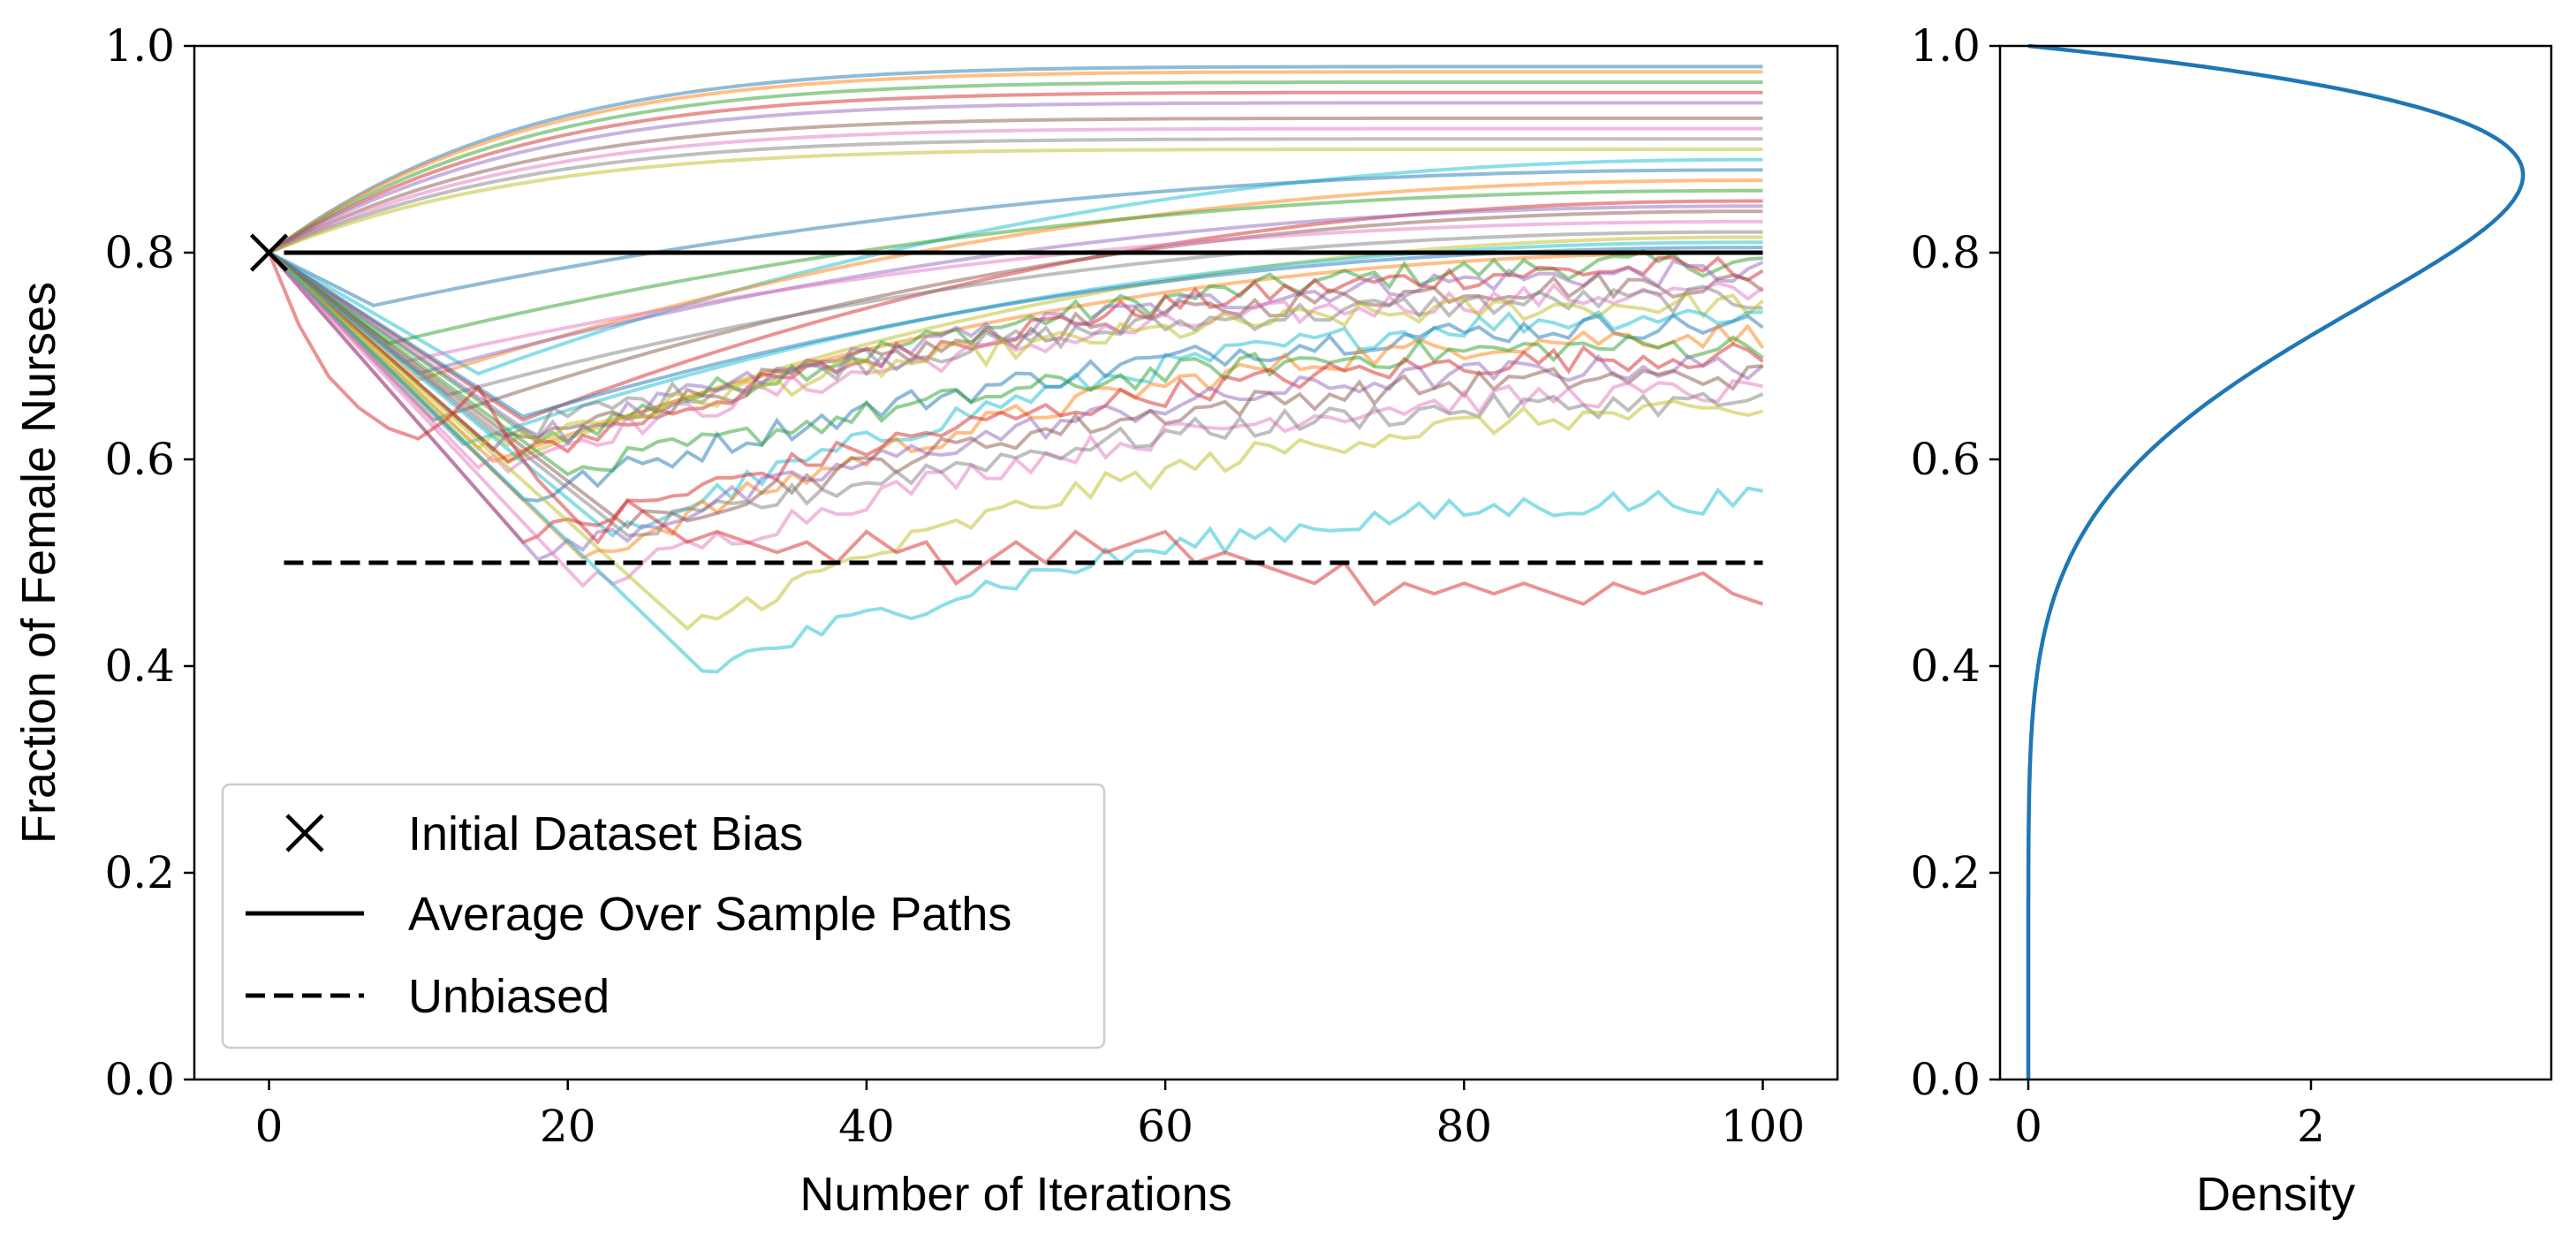 The image size is (2576, 1250). What do you see at coordinates (139, 46) in the screenshot?
I see `y-tick-label: 1.0` at bounding box center [139, 46].